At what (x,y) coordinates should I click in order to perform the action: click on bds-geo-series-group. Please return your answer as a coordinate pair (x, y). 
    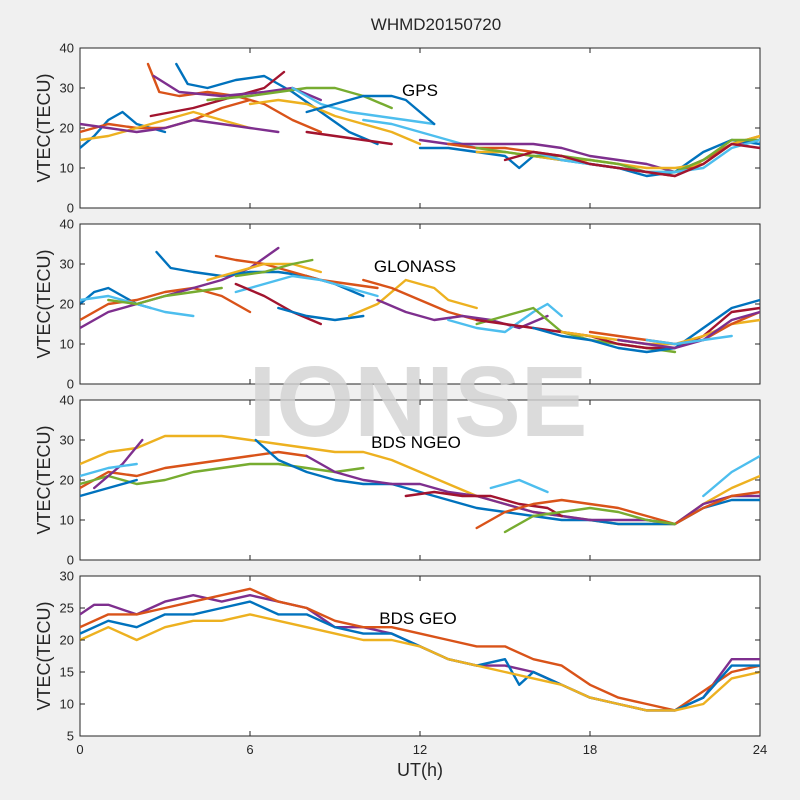
    Looking at the image, I should click on (420, 649).